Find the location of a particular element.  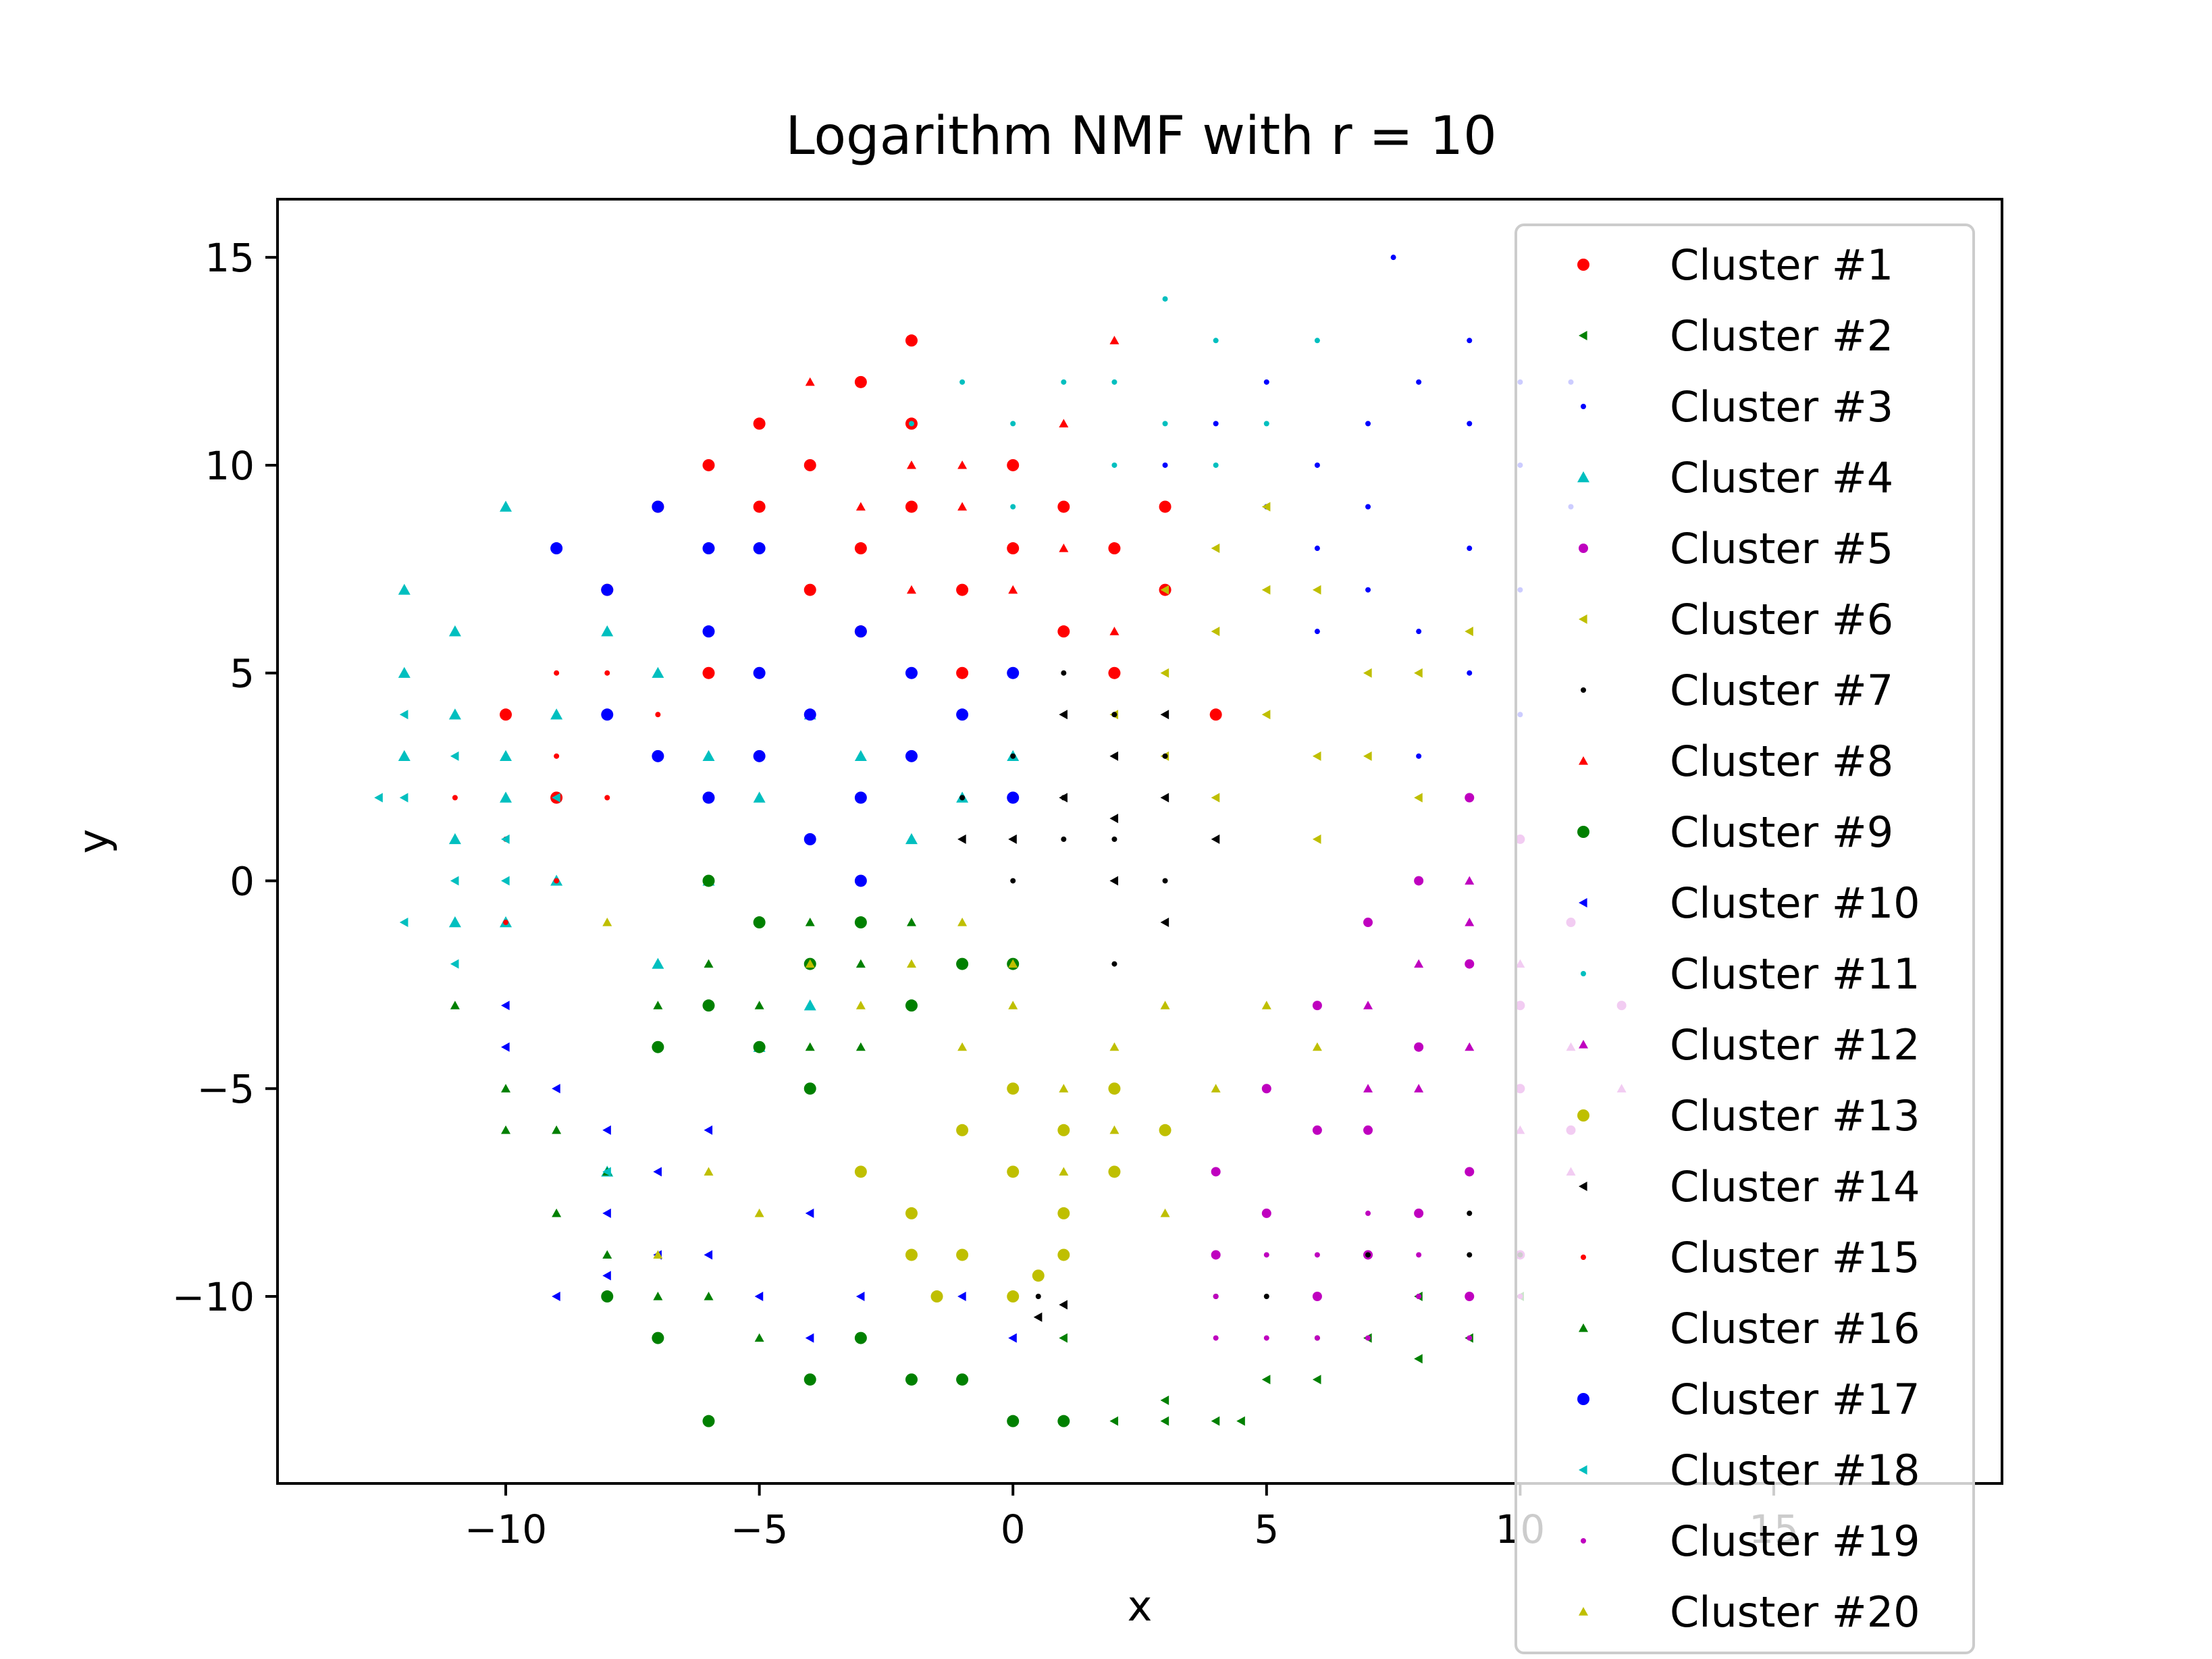

legend-label: Cluster #1 is located at coordinates (1781, 265).